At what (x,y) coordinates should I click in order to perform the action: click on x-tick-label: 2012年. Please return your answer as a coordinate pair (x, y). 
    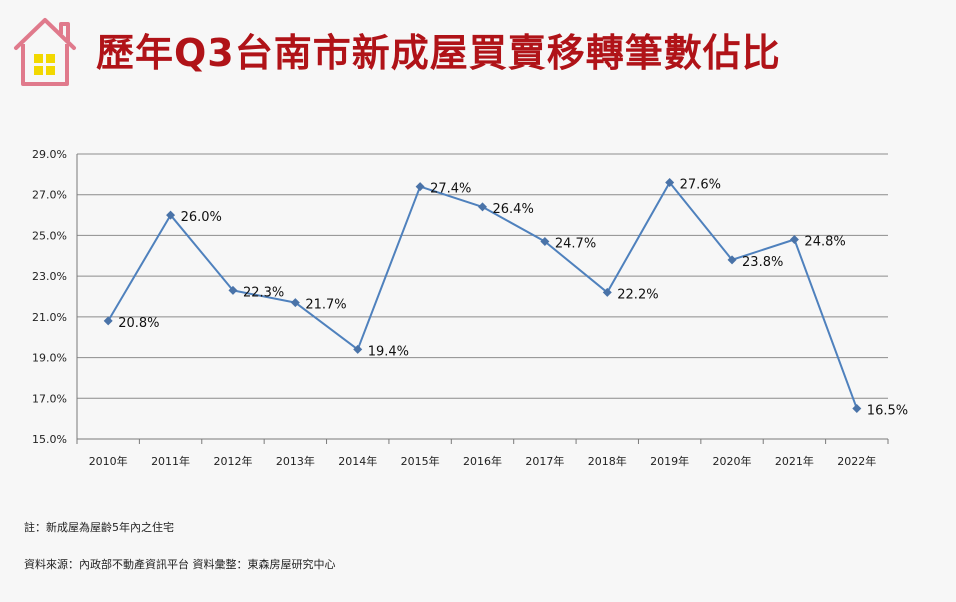
    Looking at the image, I should click on (232, 461).